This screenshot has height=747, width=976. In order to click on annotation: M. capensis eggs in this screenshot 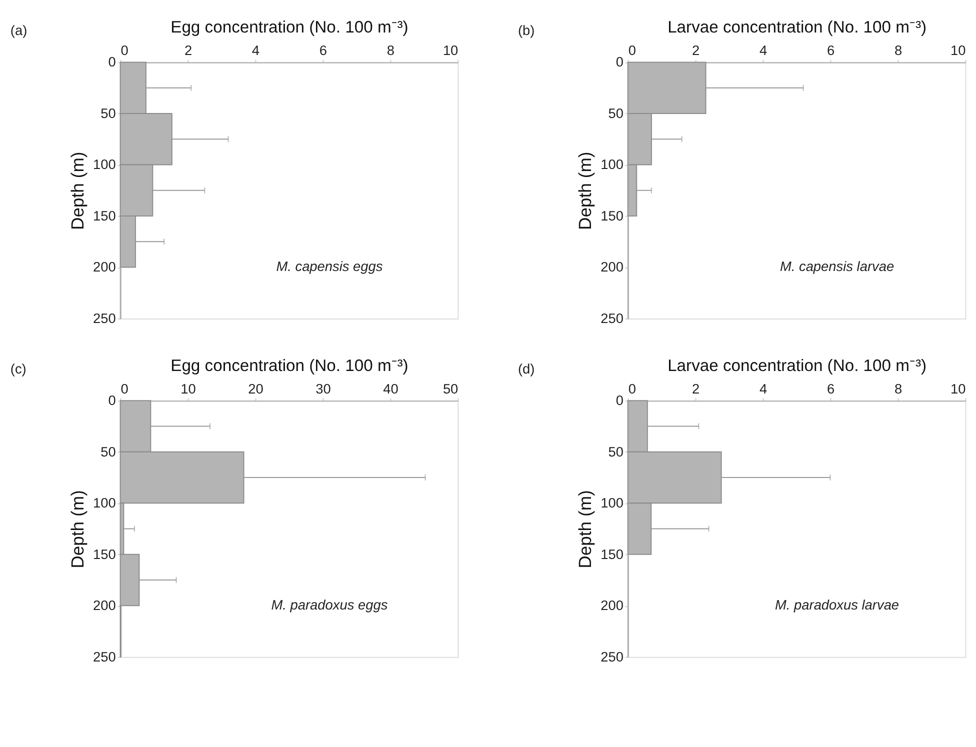, I will do `click(329, 266)`.